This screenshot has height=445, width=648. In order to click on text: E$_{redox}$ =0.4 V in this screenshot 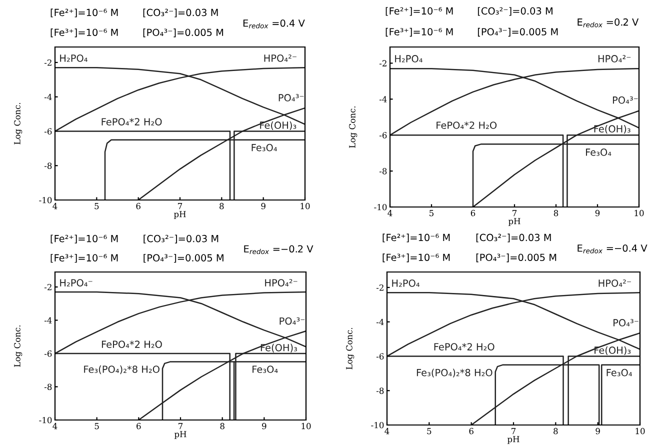, I will do `click(274, 23)`.